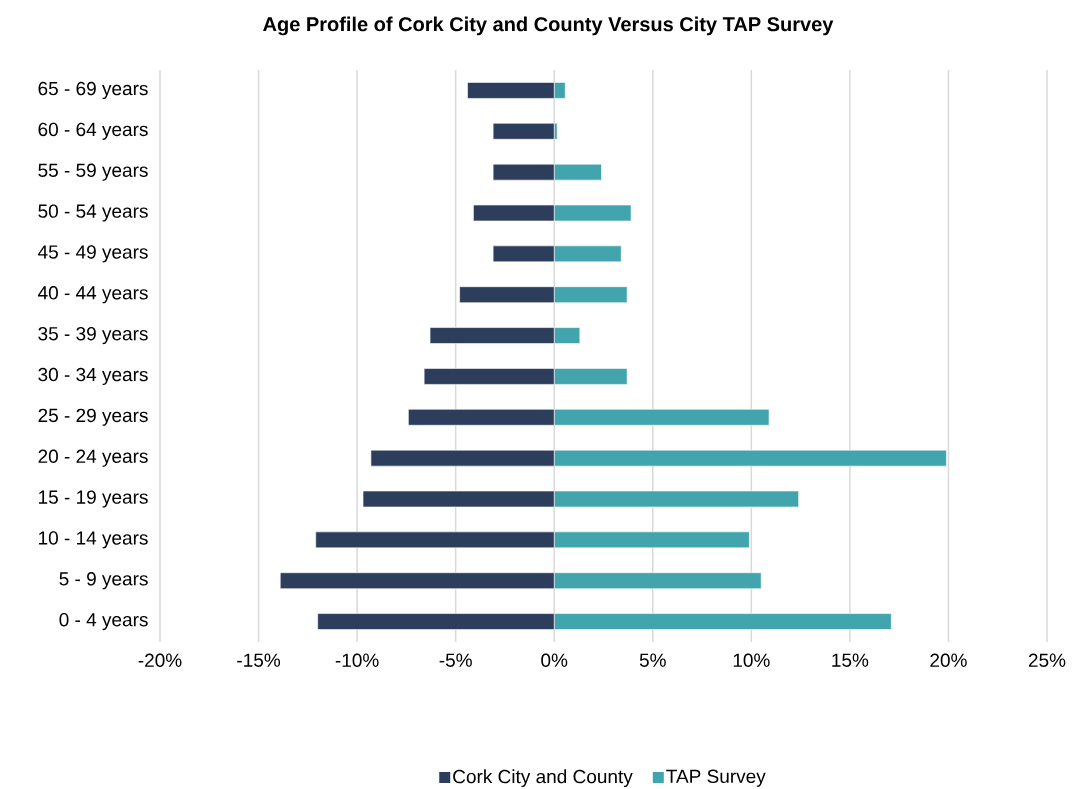 The image size is (1074, 789). I want to click on x-tick-label: 15%, so click(850, 660).